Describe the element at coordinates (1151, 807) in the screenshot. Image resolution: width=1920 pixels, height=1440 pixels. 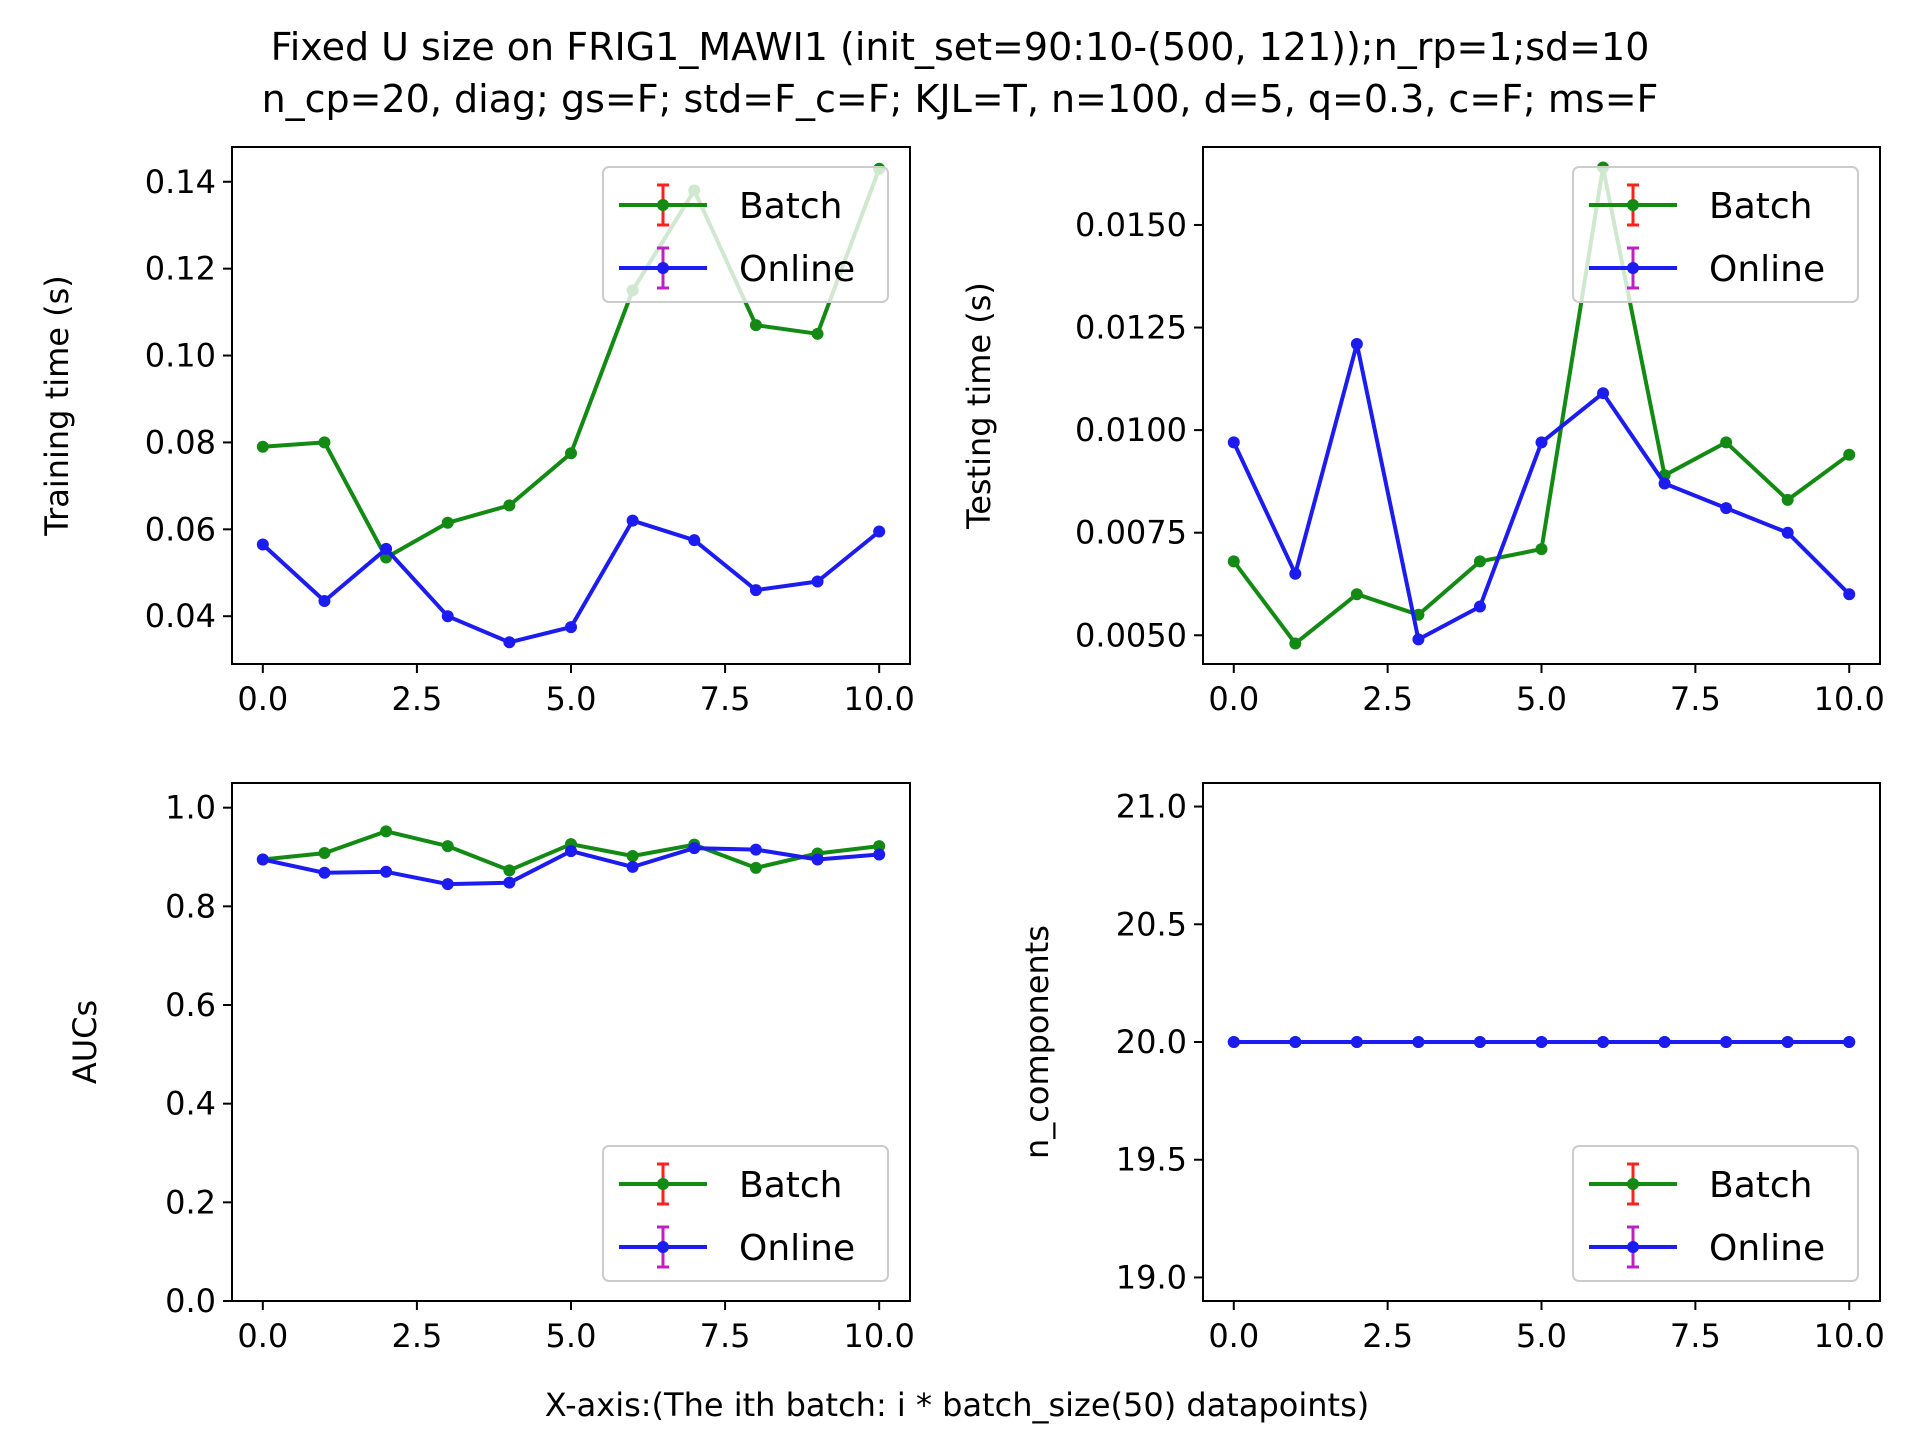
I see `y-tick-label: 21.0` at that location.